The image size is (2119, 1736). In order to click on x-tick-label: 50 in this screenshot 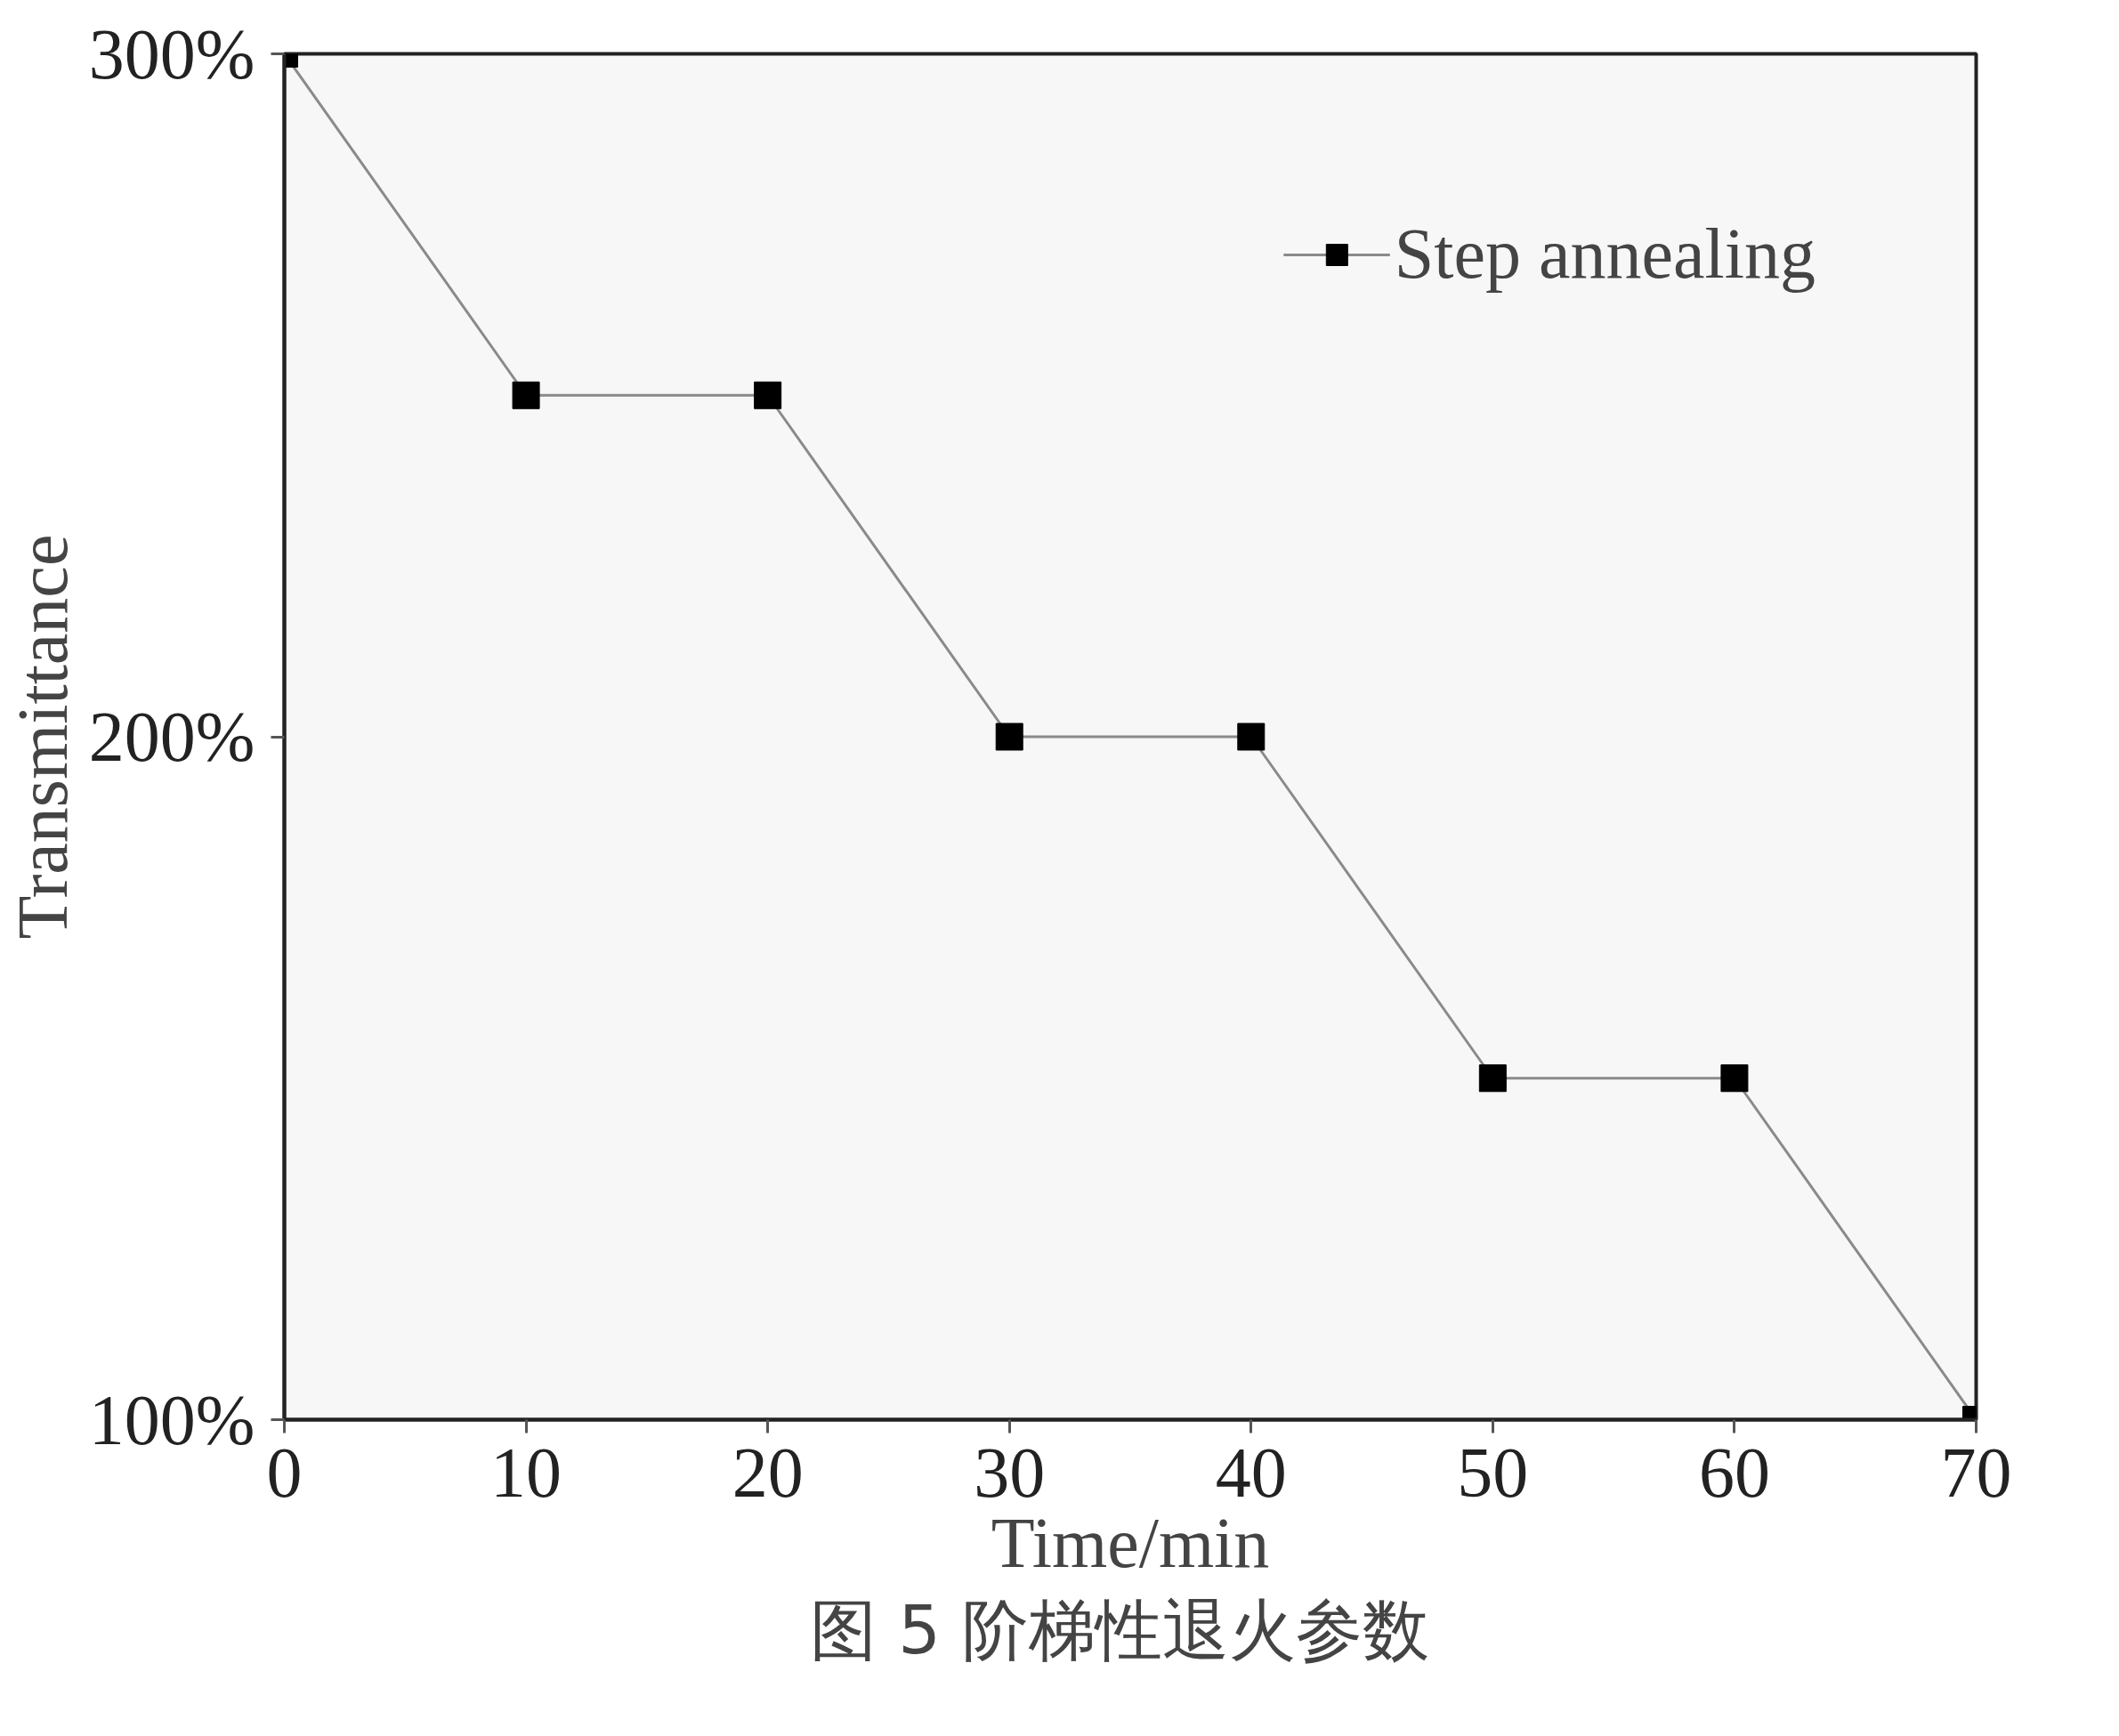, I will do `click(1493, 1472)`.